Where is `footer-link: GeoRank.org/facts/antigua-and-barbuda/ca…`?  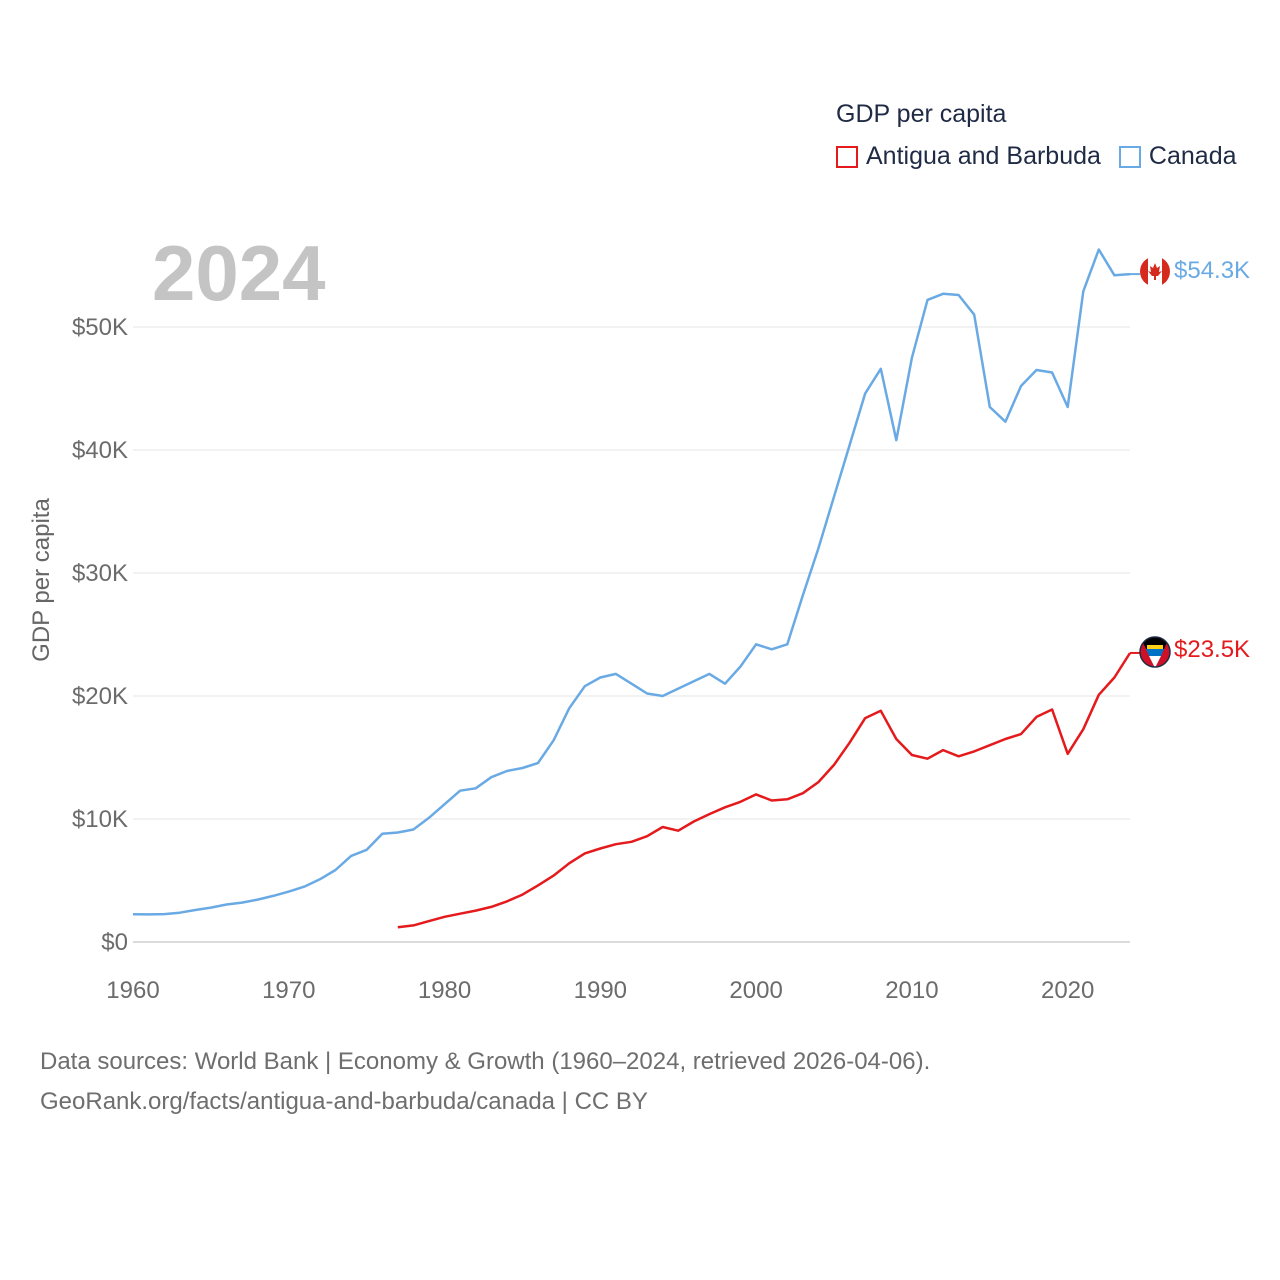 footer-link: GeoRank.org/facts/antigua-and-barbuda/ca… is located at coordinates (344, 1101).